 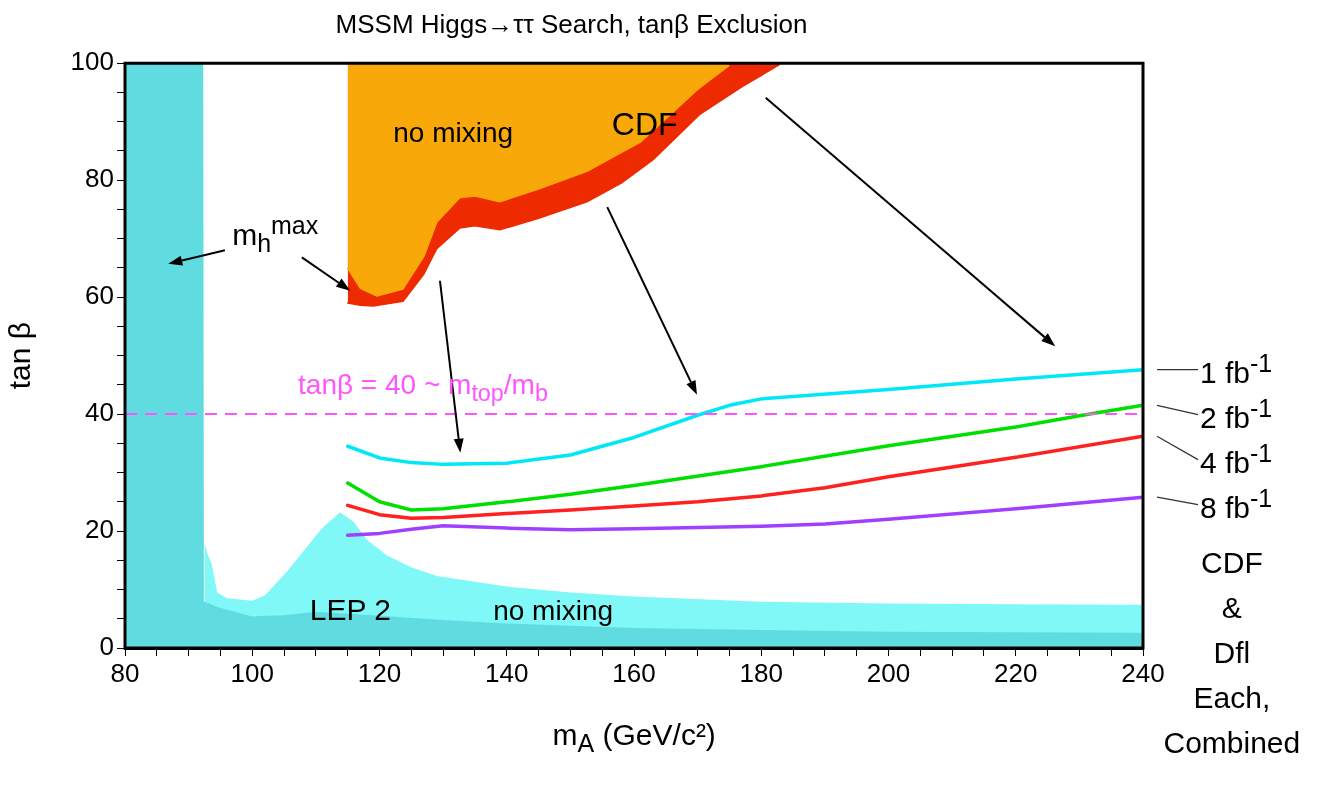 I want to click on x-tick-label: 160, so click(x=634, y=672).